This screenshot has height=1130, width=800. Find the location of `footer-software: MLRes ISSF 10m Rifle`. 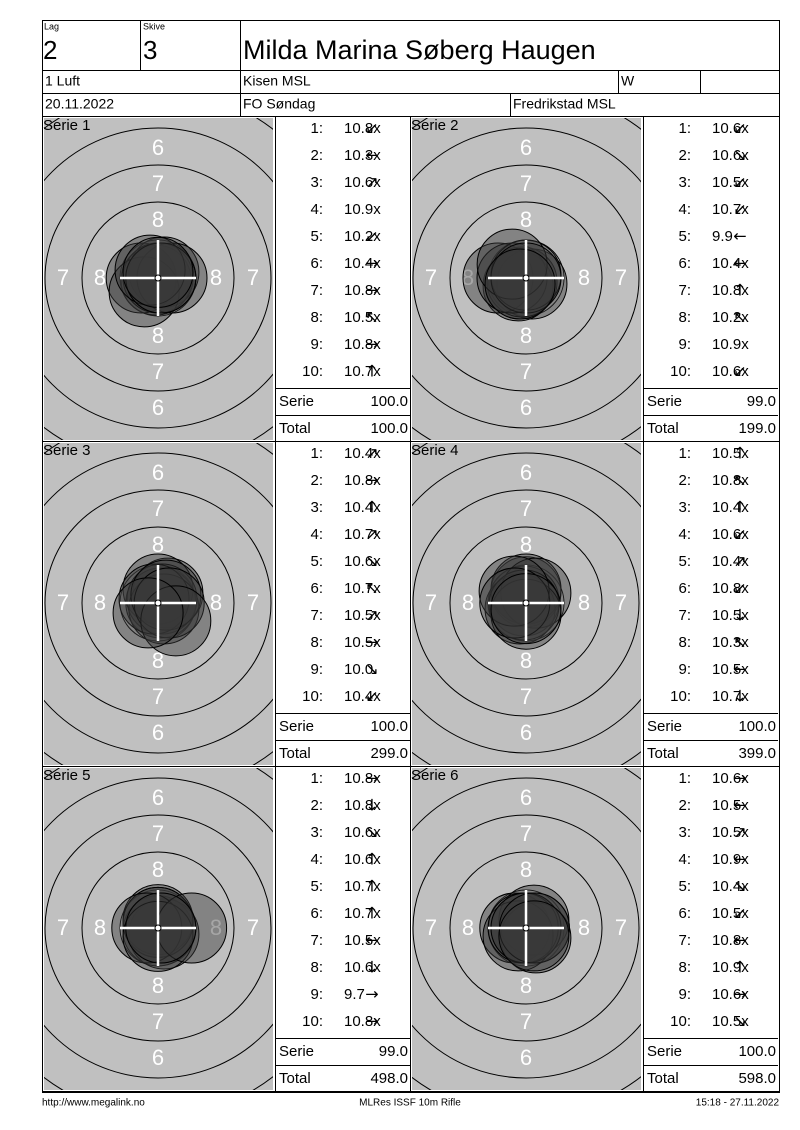

footer-software: MLRes ISSF 10m Rifle is located at coordinates (410, 1103).